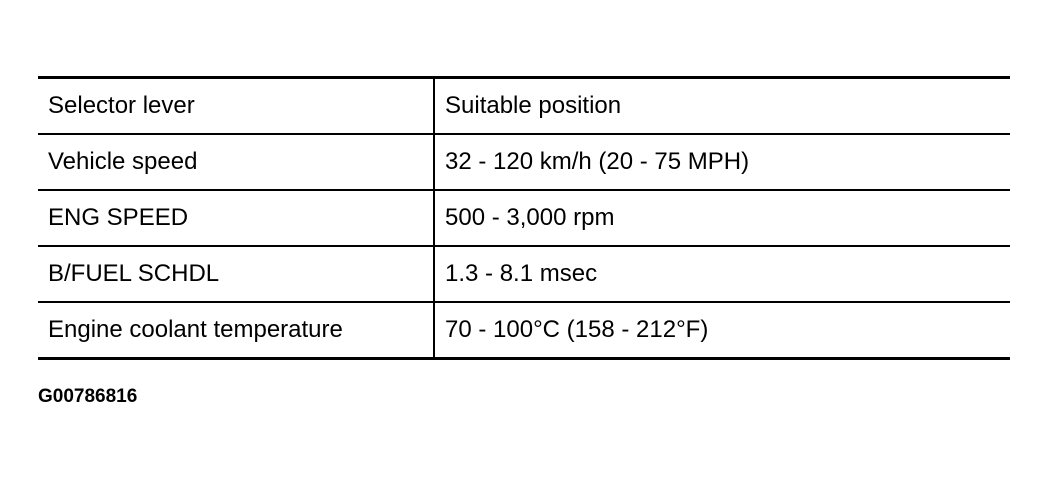 The width and height of the screenshot is (1048, 481). I want to click on value-cell: 500 - 3,000 rpm, so click(722, 218).